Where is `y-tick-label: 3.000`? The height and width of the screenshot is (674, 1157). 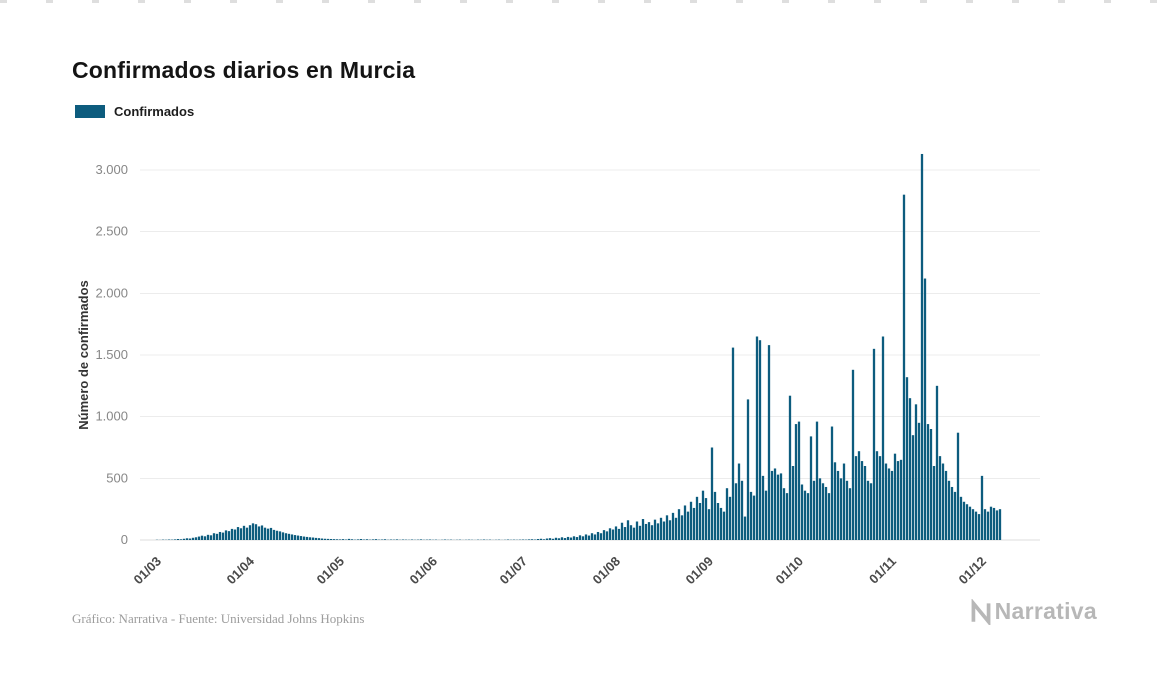
y-tick-label: 3.000 is located at coordinates (111, 169).